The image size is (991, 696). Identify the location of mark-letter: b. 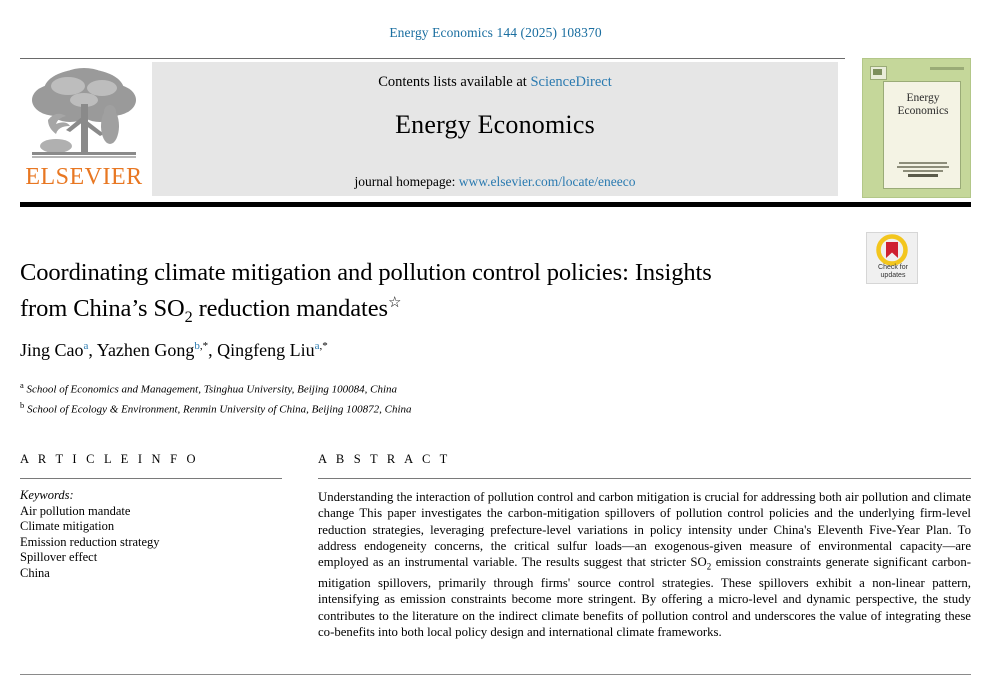
(197, 346).